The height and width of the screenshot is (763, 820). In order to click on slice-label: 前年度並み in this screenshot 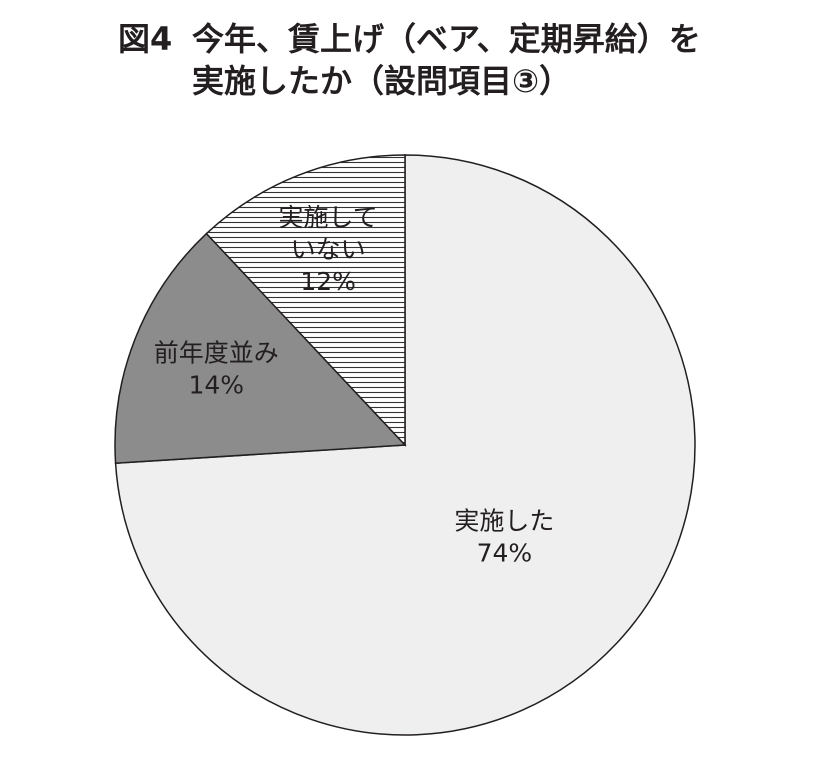, I will do `click(216, 352)`.